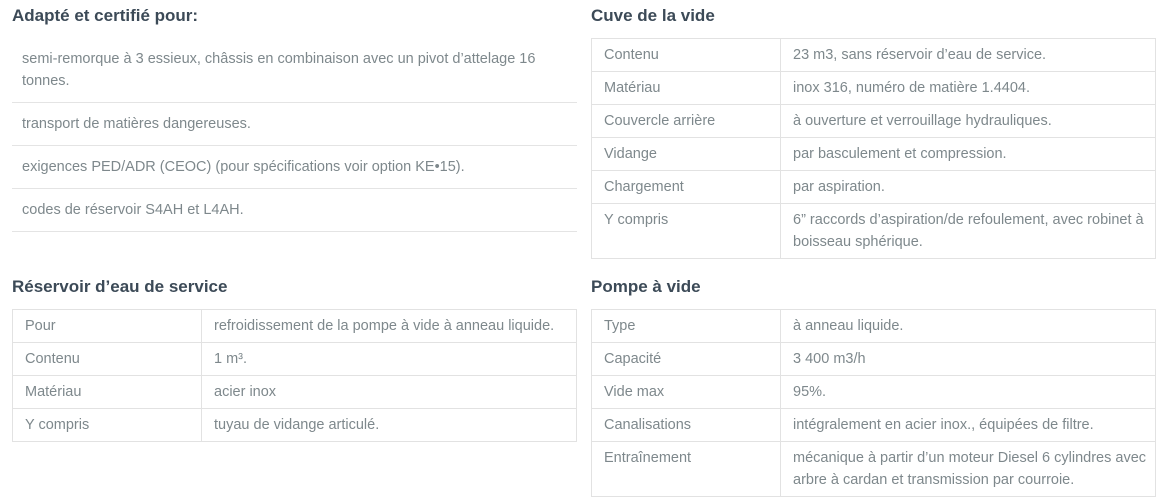 Image resolution: width=1164 pixels, height=497 pixels. I want to click on spec-value-cell: à anneau liquide., so click(968, 326).